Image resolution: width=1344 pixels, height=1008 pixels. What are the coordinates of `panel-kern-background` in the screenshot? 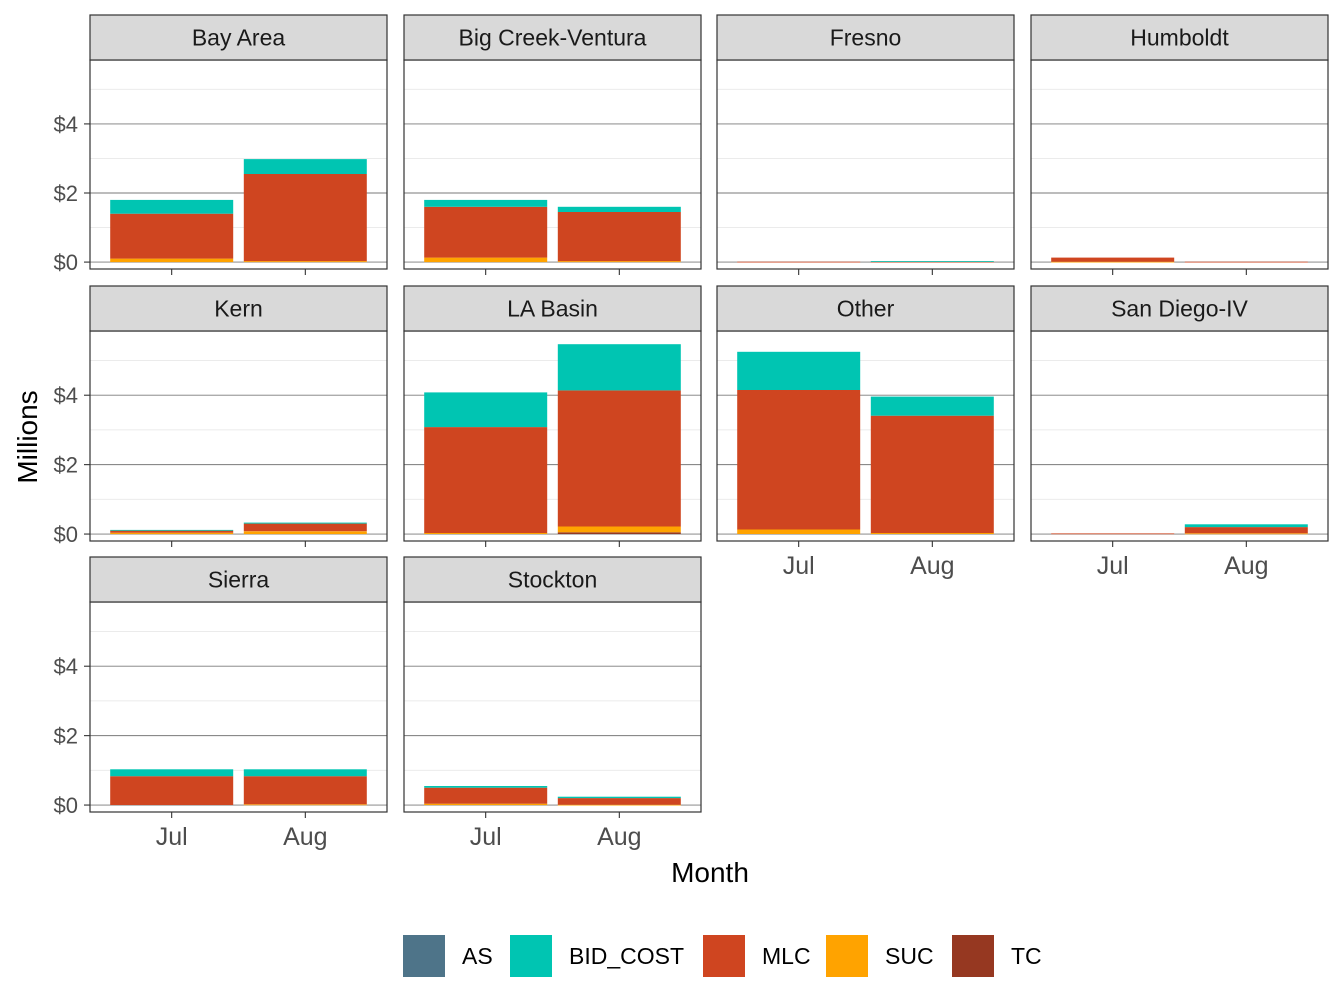 It's located at (238, 436).